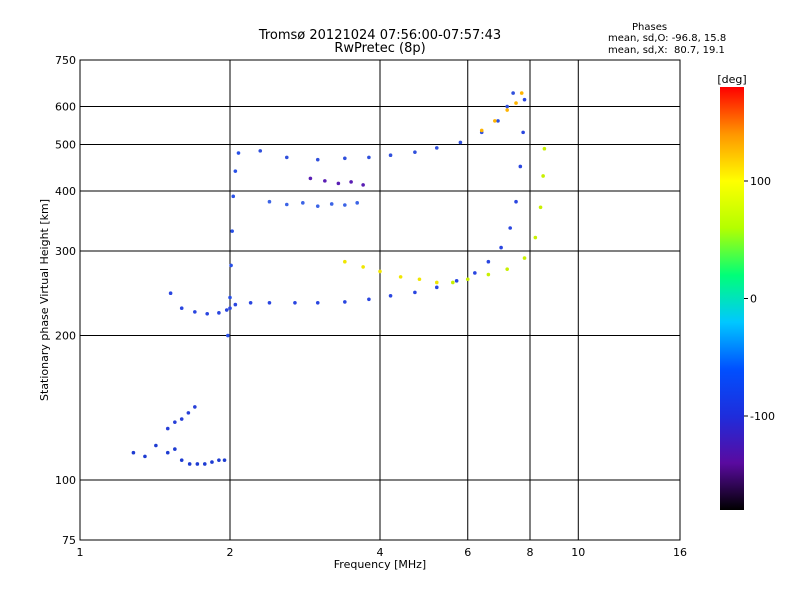 This screenshot has height=600, width=800. What do you see at coordinates (65, 107) in the screenshot?
I see `y-tick-label: 600` at bounding box center [65, 107].